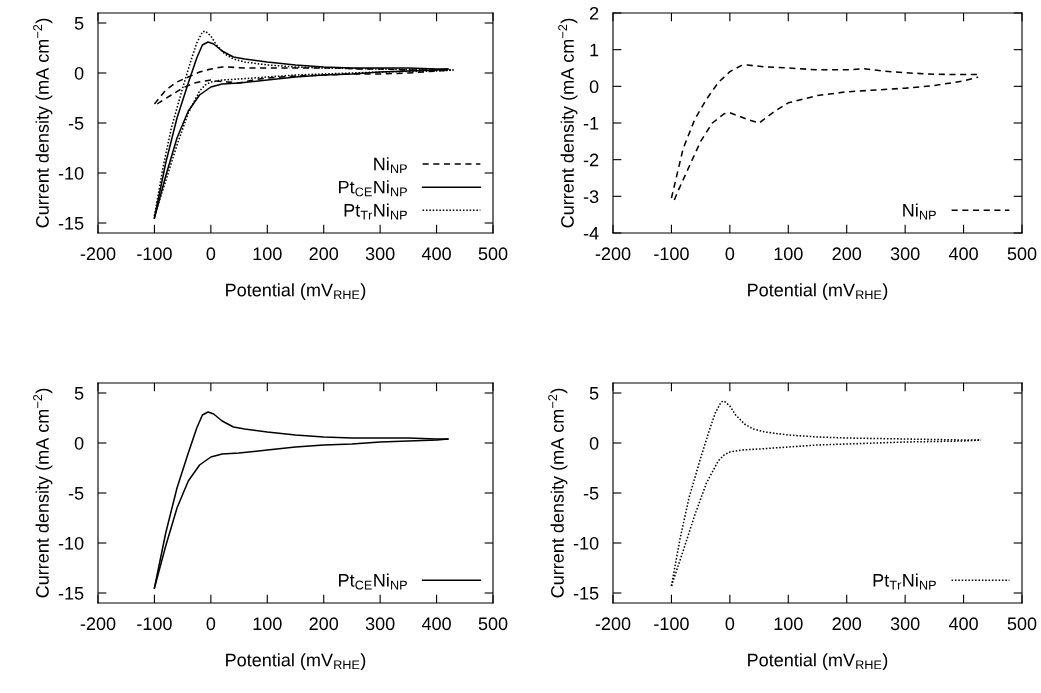 The image size is (1041, 693). What do you see at coordinates (591, 123) in the screenshot?
I see `y-tick-label: -1` at bounding box center [591, 123].